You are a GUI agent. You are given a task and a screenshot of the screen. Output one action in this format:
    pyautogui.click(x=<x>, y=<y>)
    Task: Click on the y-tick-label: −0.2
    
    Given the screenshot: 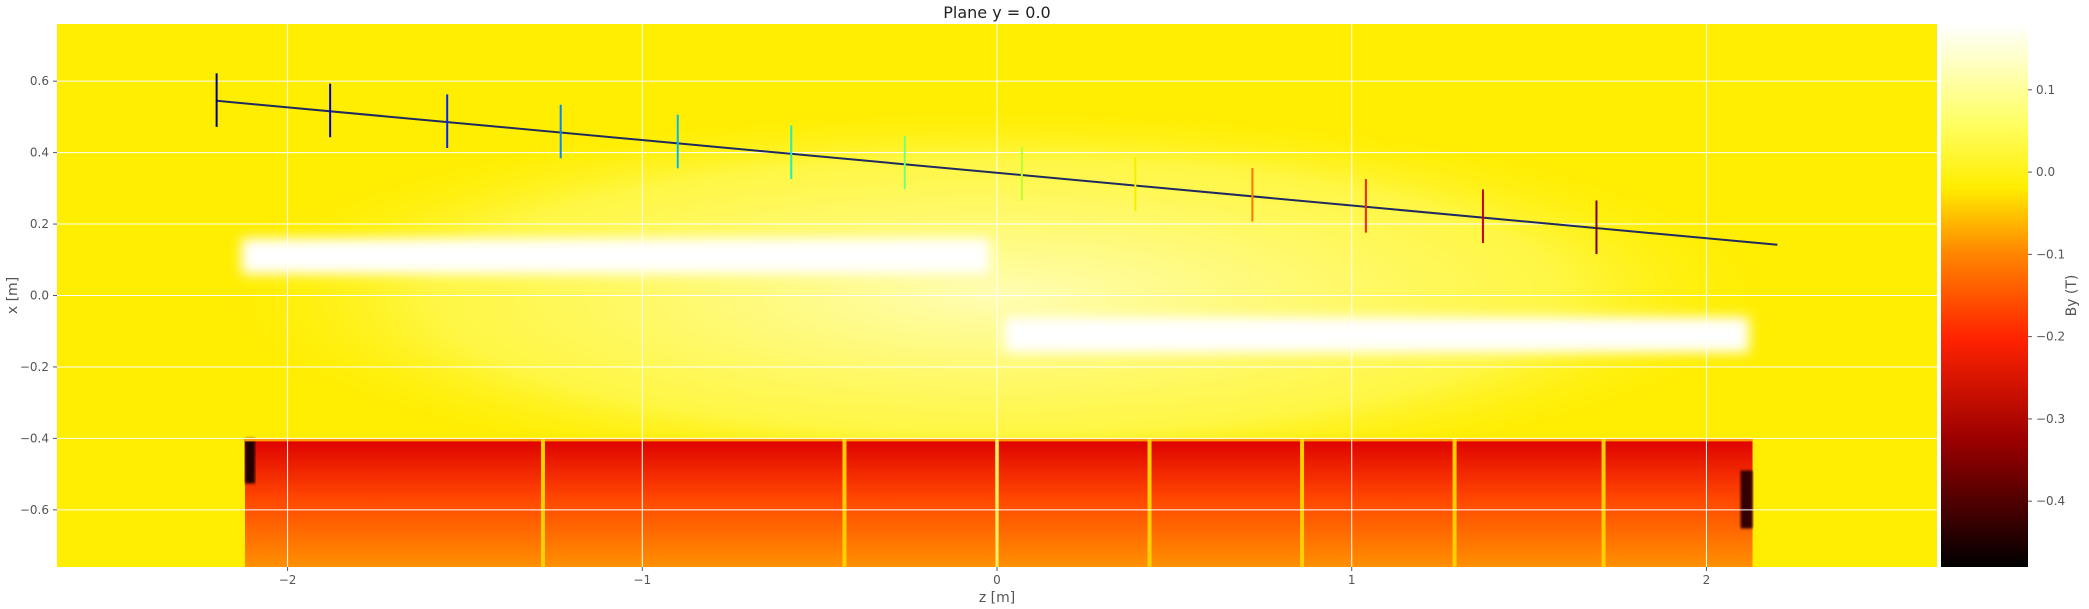 What is the action you would take?
    pyautogui.click(x=34, y=367)
    